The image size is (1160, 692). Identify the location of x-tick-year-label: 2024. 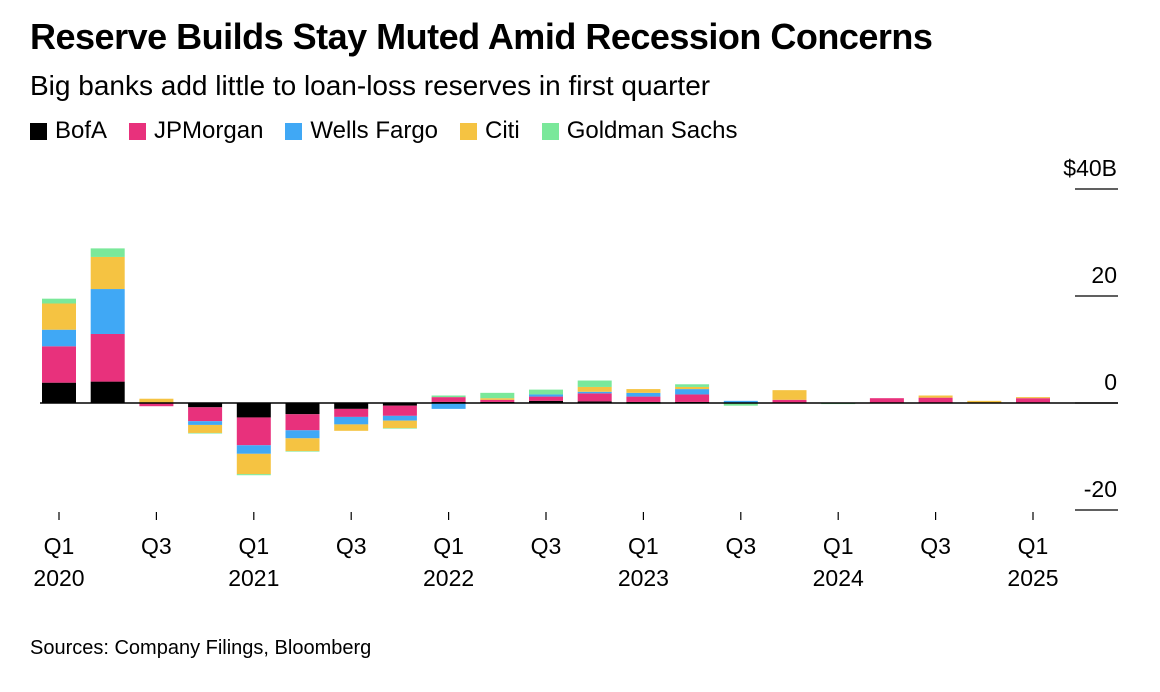
(838, 578).